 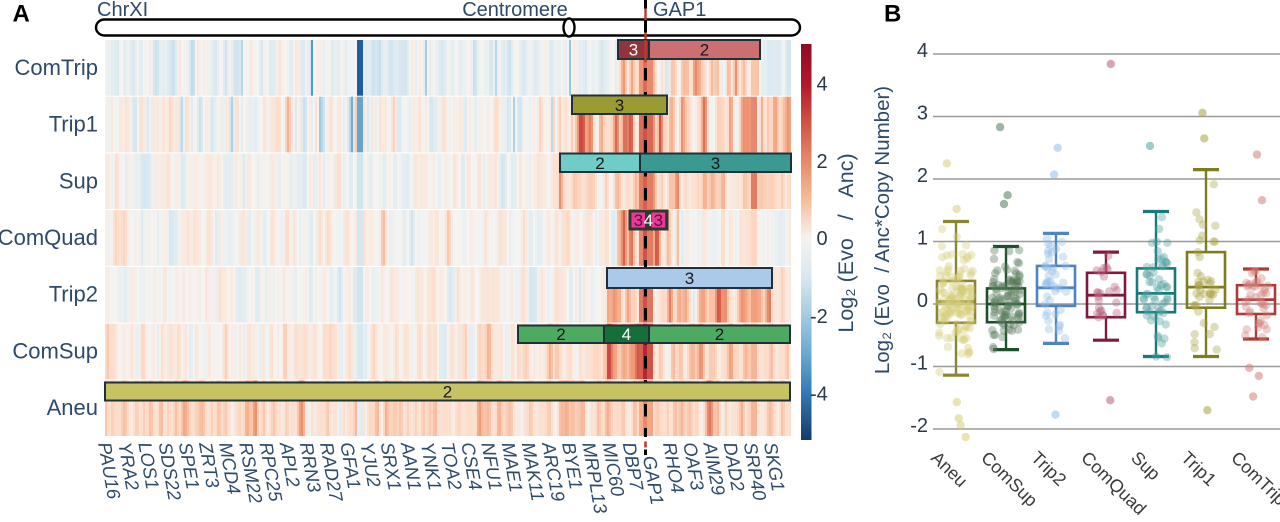 I want to click on svg-text: ChrXI, so click(x=122, y=10).